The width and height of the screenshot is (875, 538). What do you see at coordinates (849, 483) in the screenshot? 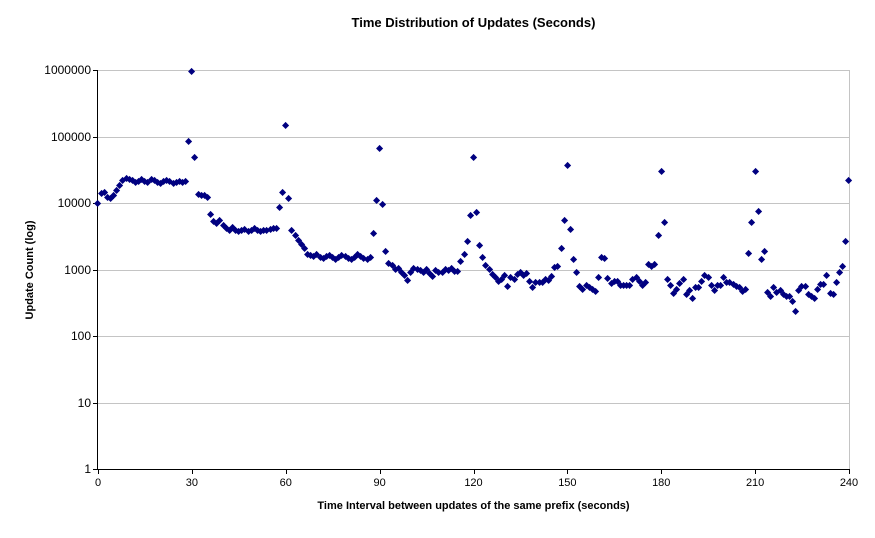
I see `x-tick-label: 240` at bounding box center [849, 483].